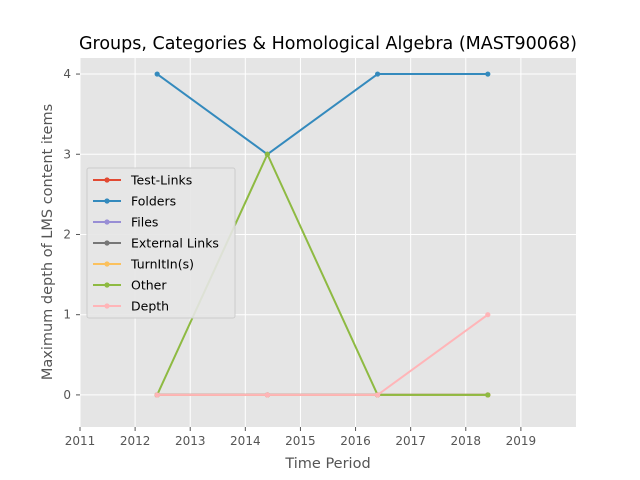 This screenshot has width=640, height=480. What do you see at coordinates (80, 441) in the screenshot?
I see `x-tick-label: 2011` at bounding box center [80, 441].